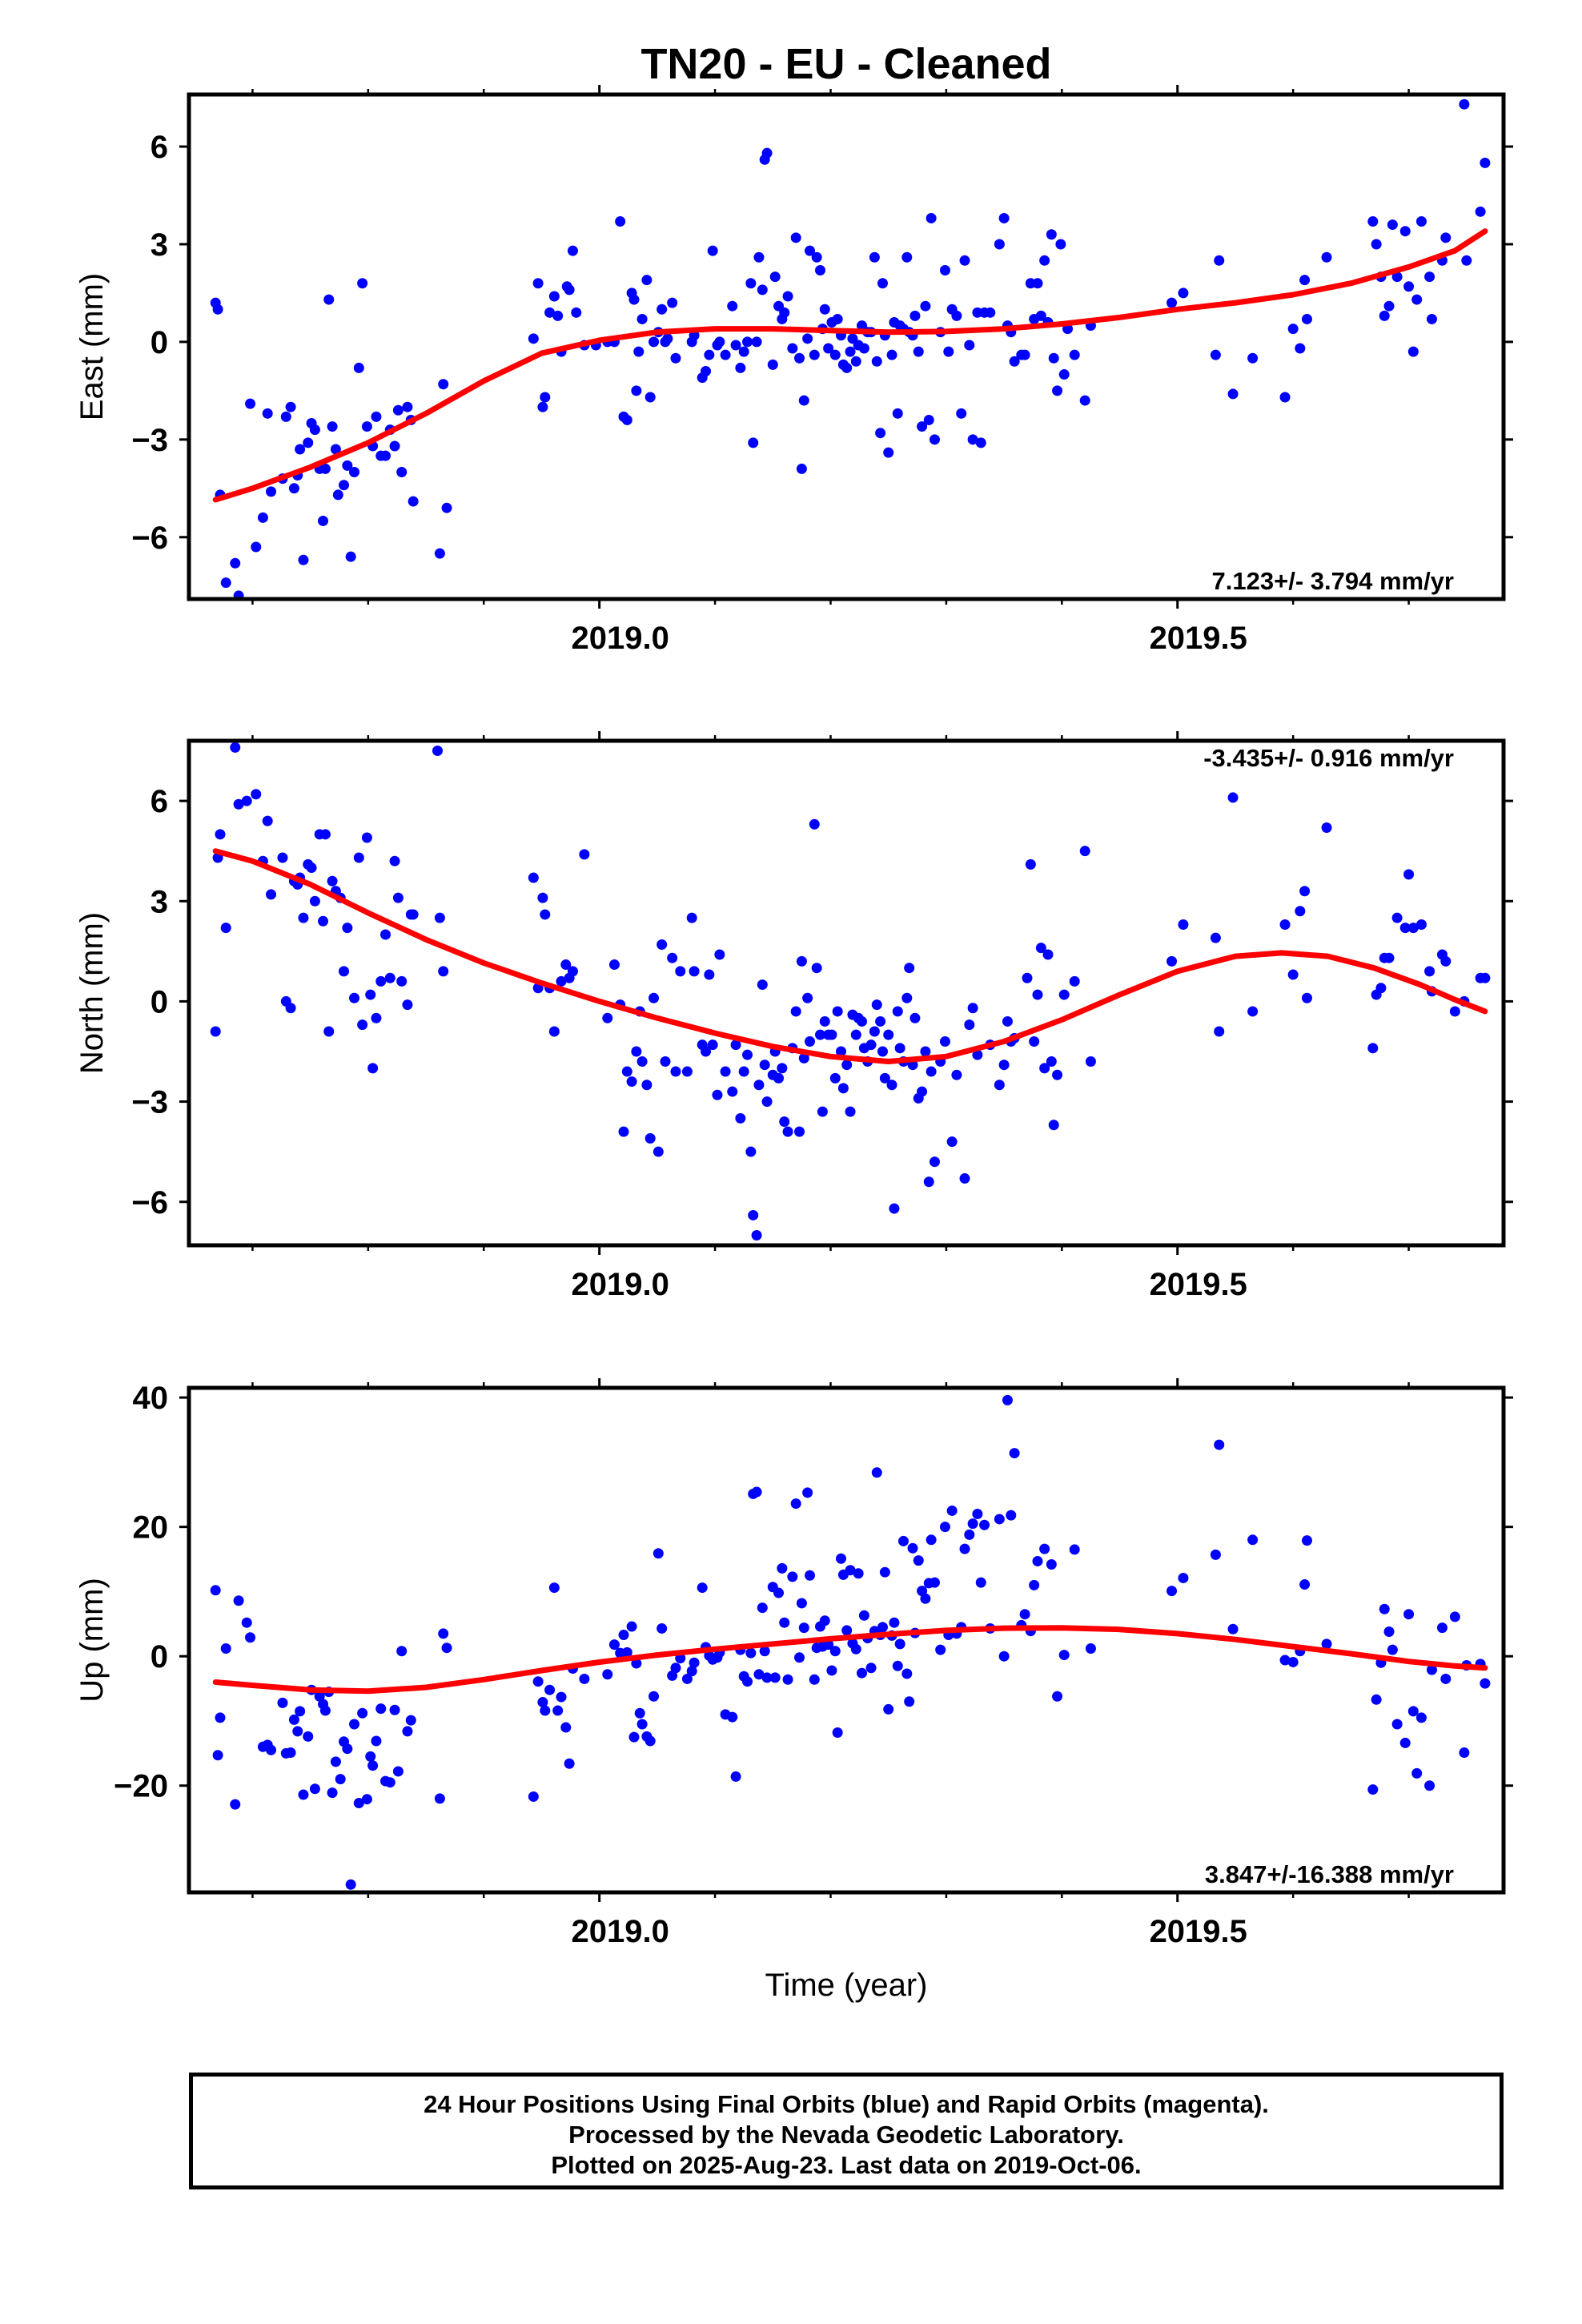 Image resolution: width=1582 pixels, height=2324 pixels. What do you see at coordinates (149, 538) in the screenshot?
I see `y-tick-label: −6` at bounding box center [149, 538].